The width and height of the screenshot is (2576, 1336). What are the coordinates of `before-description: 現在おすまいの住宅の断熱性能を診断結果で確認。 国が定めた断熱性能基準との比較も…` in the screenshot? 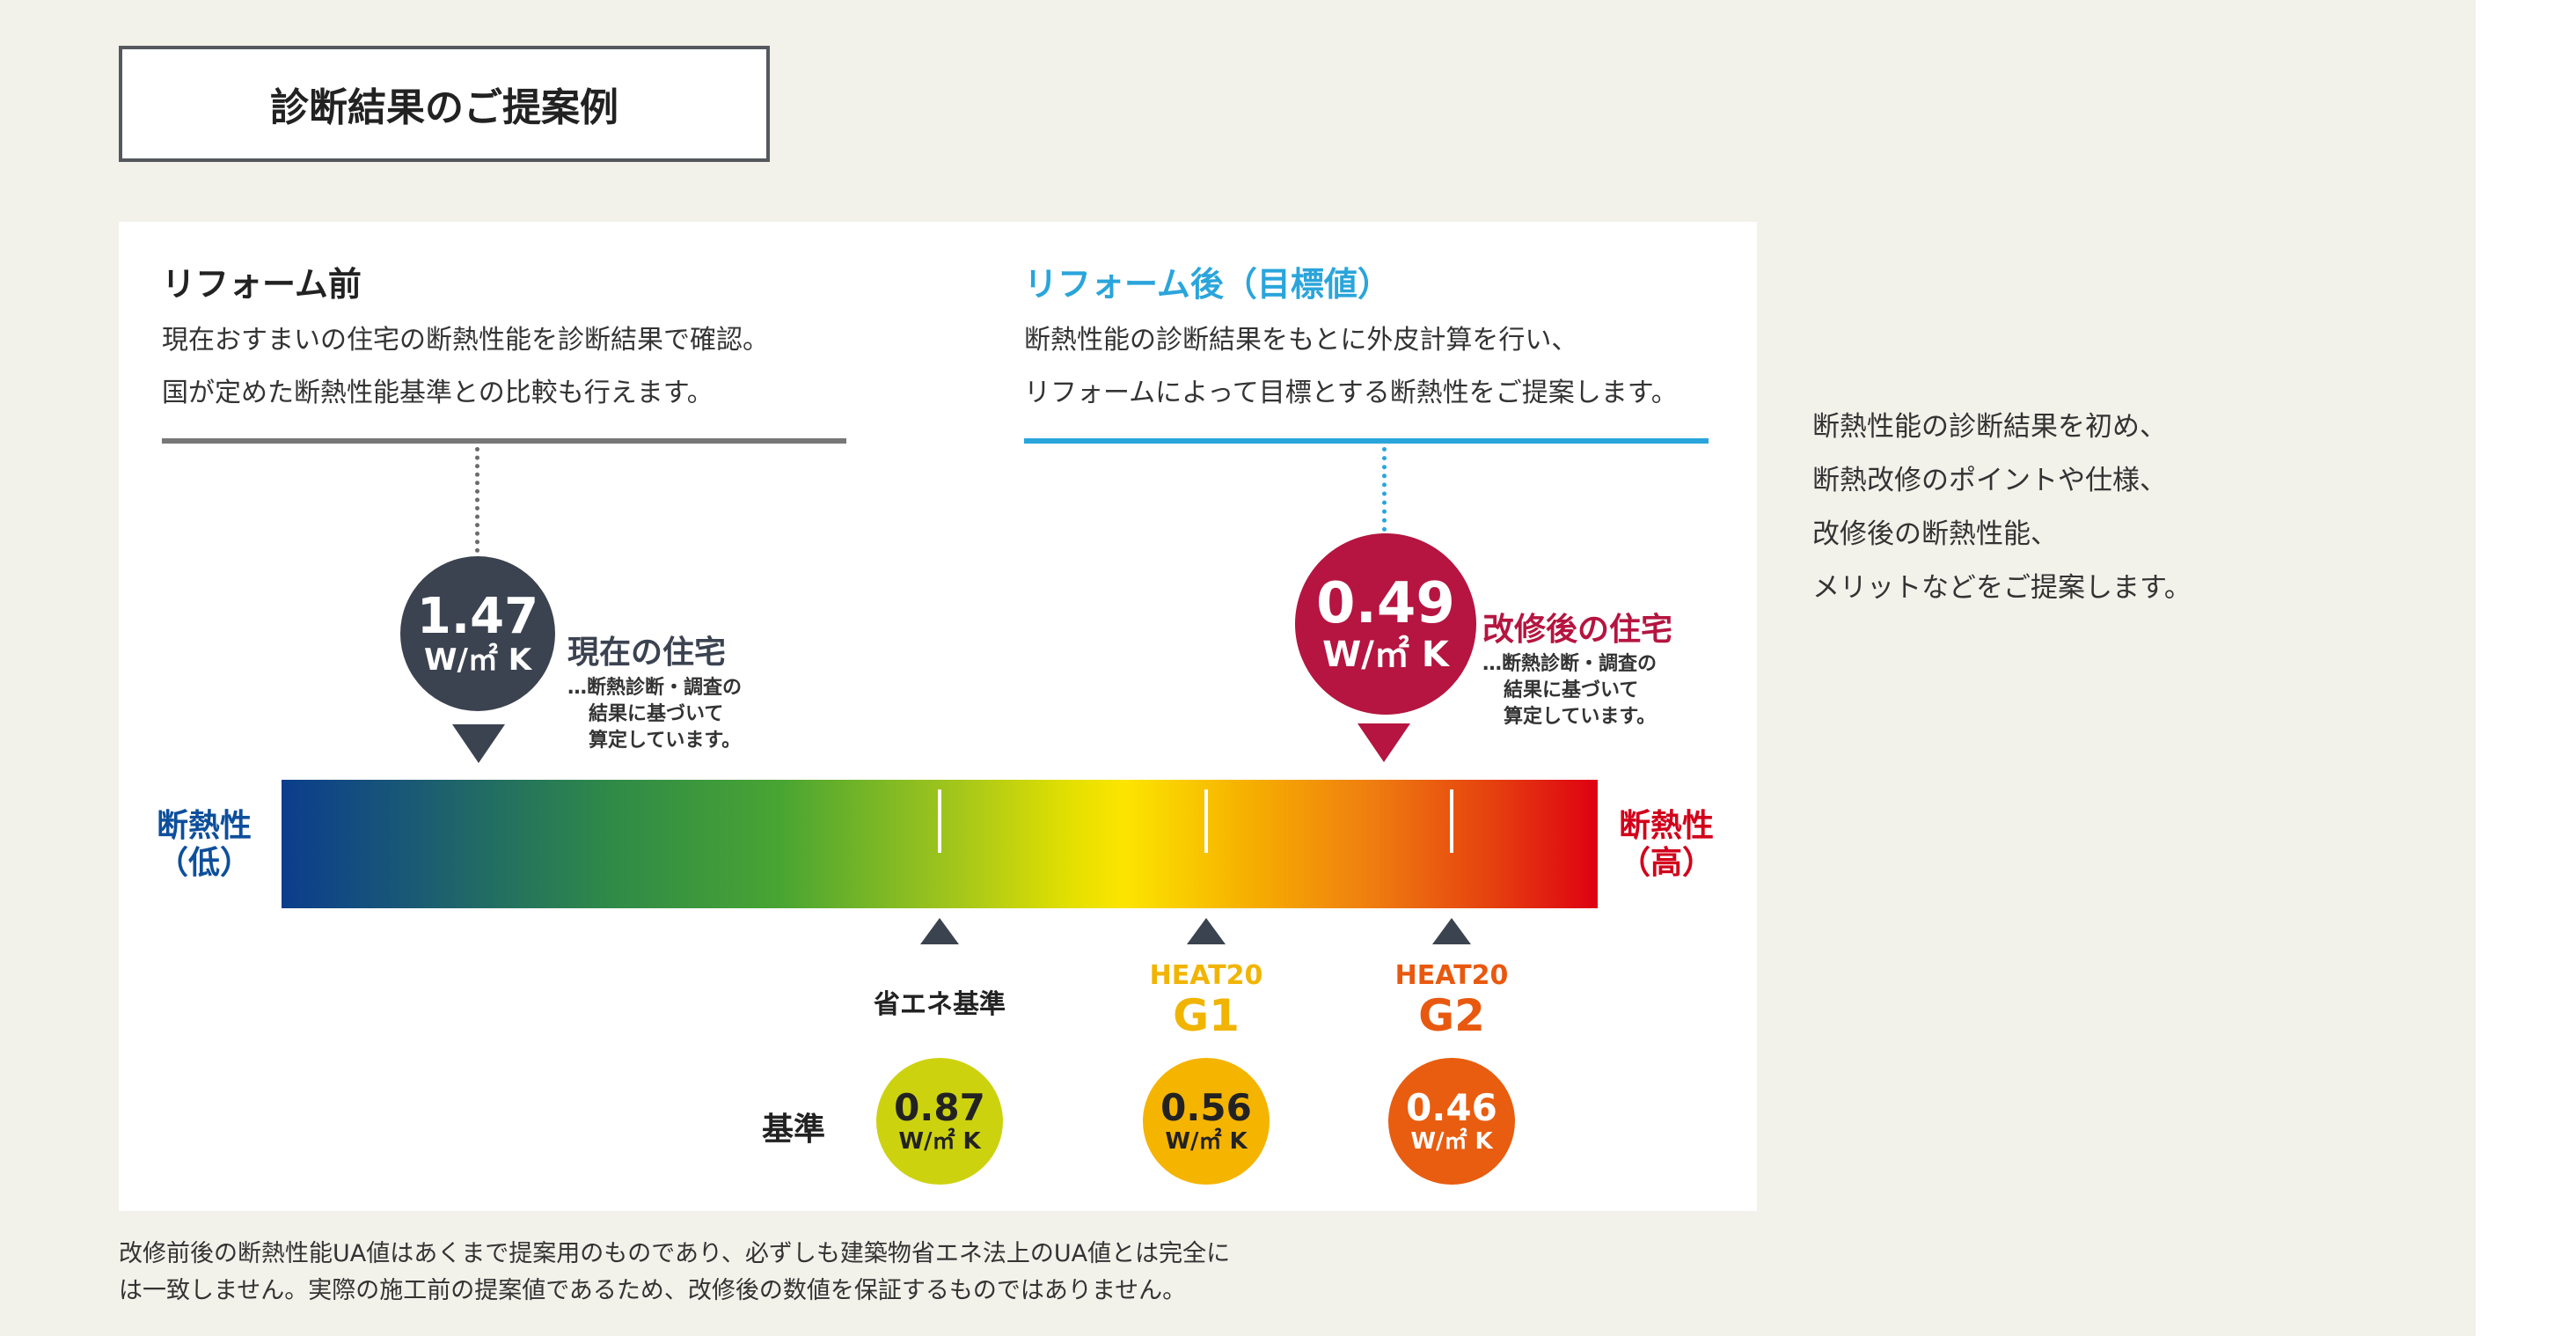 It's located at (465, 367).